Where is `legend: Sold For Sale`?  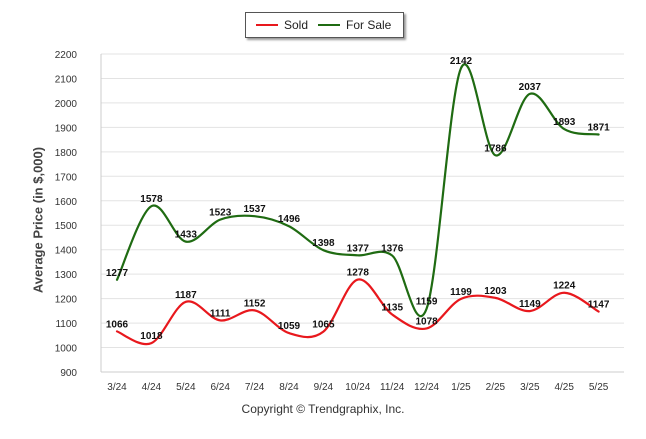 legend: Sold For Sale is located at coordinates (324, 25).